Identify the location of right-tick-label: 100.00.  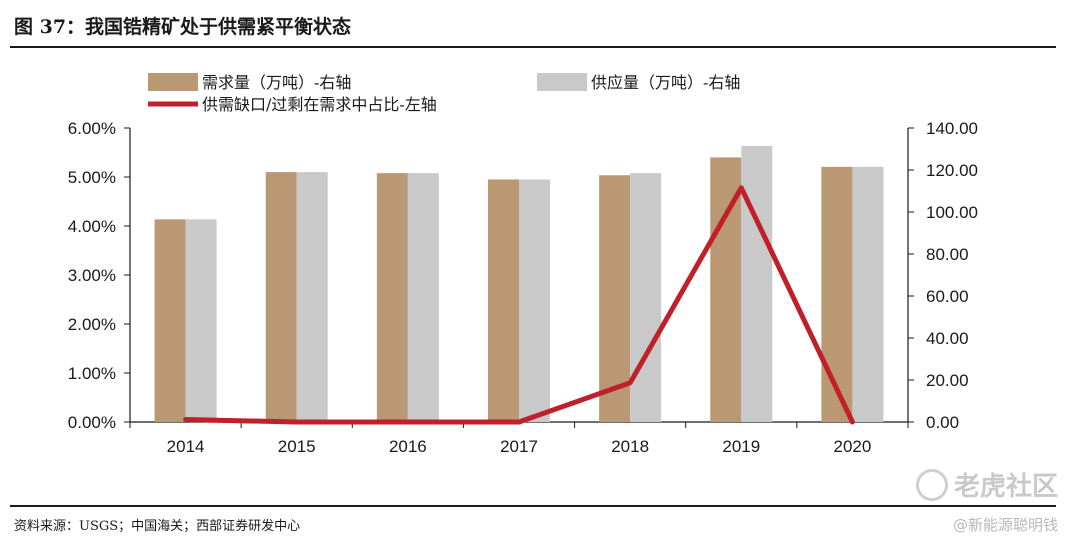
(952, 212).